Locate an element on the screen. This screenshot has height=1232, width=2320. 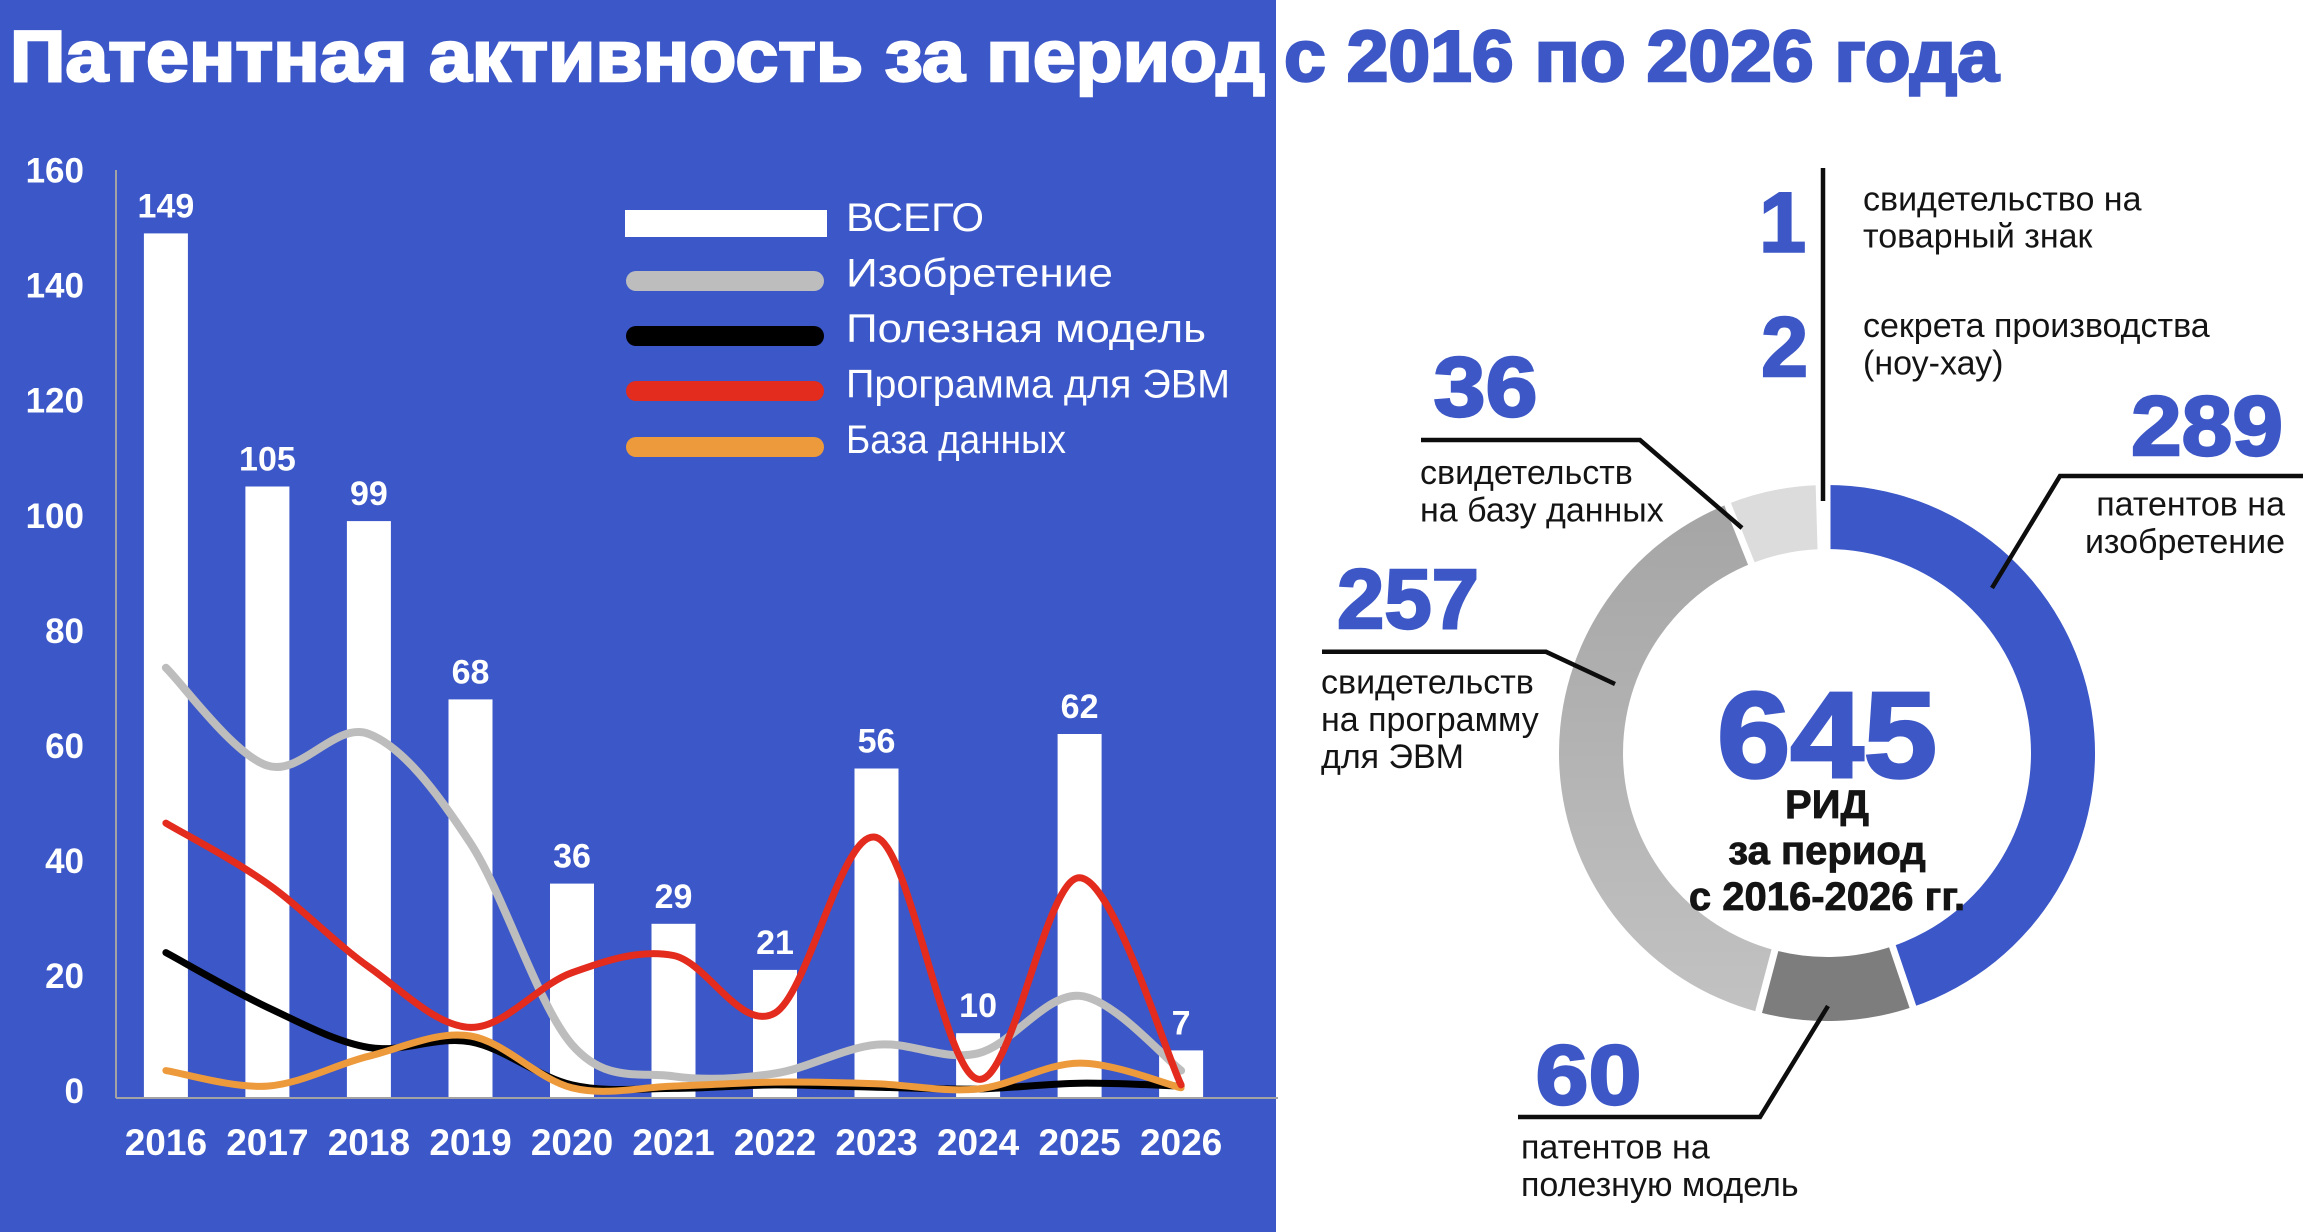
svg-text: 2017 is located at coordinates (267, 1142).